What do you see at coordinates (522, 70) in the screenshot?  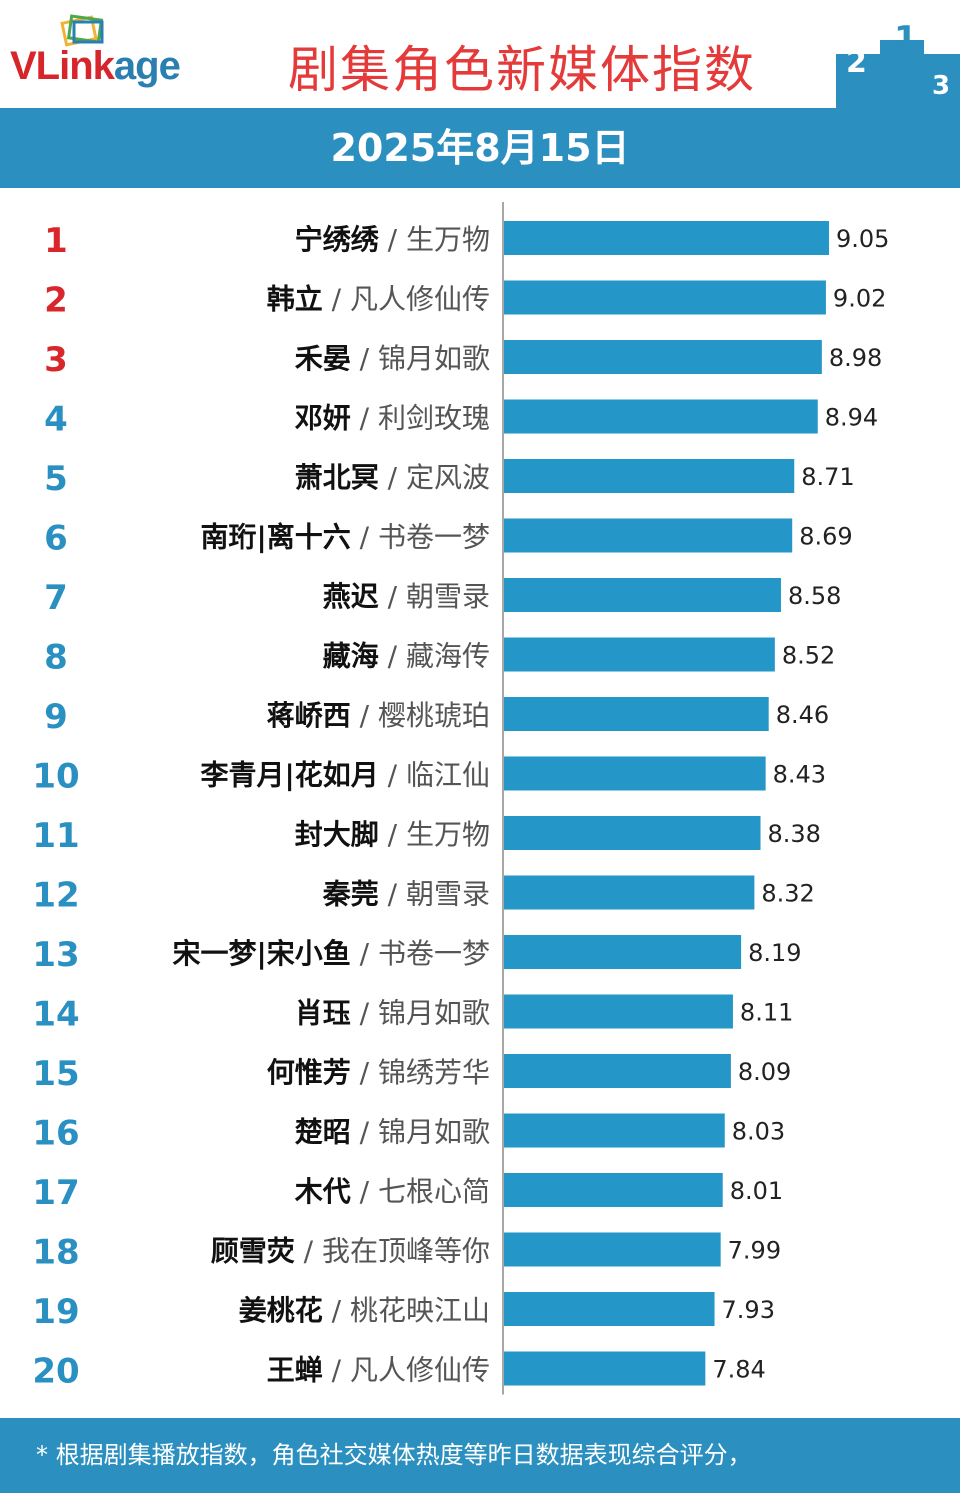 I see `page-title: 剧集角色新媒体指数` at bounding box center [522, 70].